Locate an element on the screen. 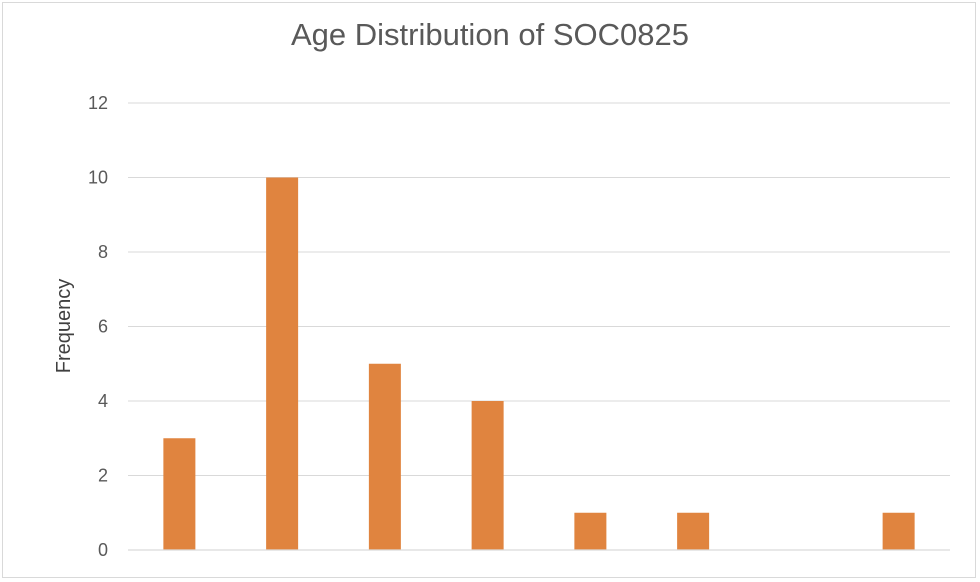  y-tick-label: 12 is located at coordinates (98, 103).